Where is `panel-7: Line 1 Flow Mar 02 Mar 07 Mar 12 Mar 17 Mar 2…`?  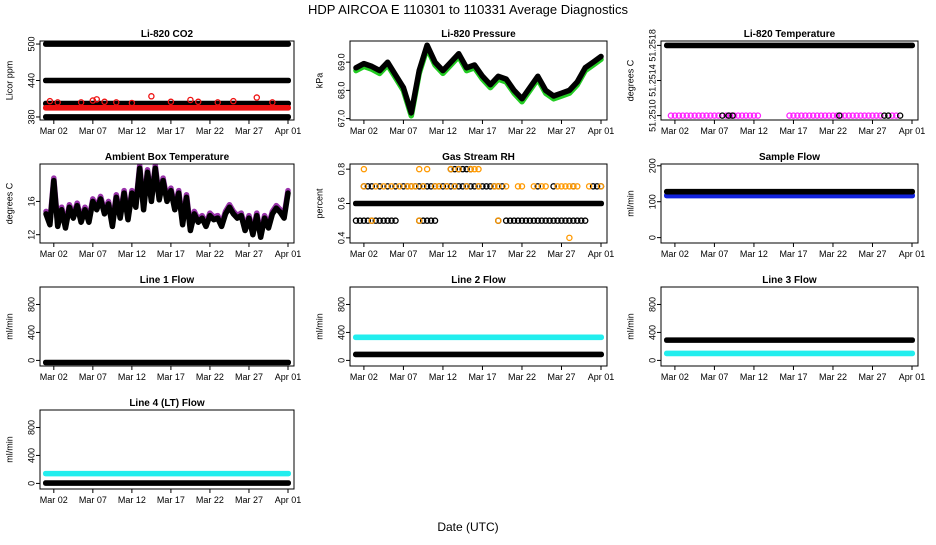
panel-7: Line 1 Flow Mar 02 Mar 07 Mar 12 Mar 17 Mar 2… is located at coordinates (152, 328).